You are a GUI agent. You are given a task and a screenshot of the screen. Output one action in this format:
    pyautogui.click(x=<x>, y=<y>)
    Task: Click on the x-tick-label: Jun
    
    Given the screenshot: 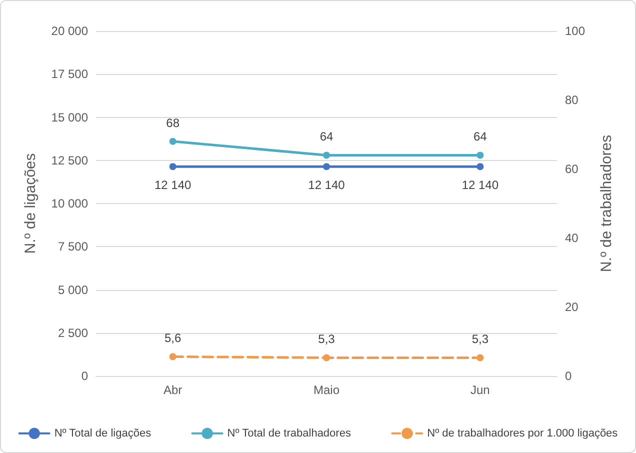 What is the action you would take?
    pyautogui.click(x=480, y=390)
    